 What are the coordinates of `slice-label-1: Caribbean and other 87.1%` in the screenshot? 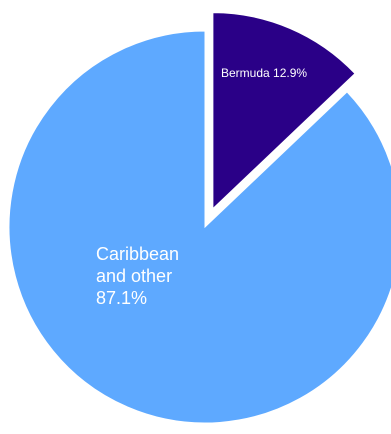 It's located at (137, 276).